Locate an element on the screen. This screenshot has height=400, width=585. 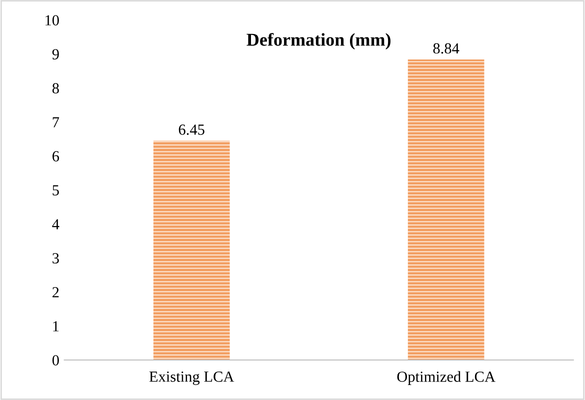
y-tick-label: 0 is located at coordinates (55, 360).